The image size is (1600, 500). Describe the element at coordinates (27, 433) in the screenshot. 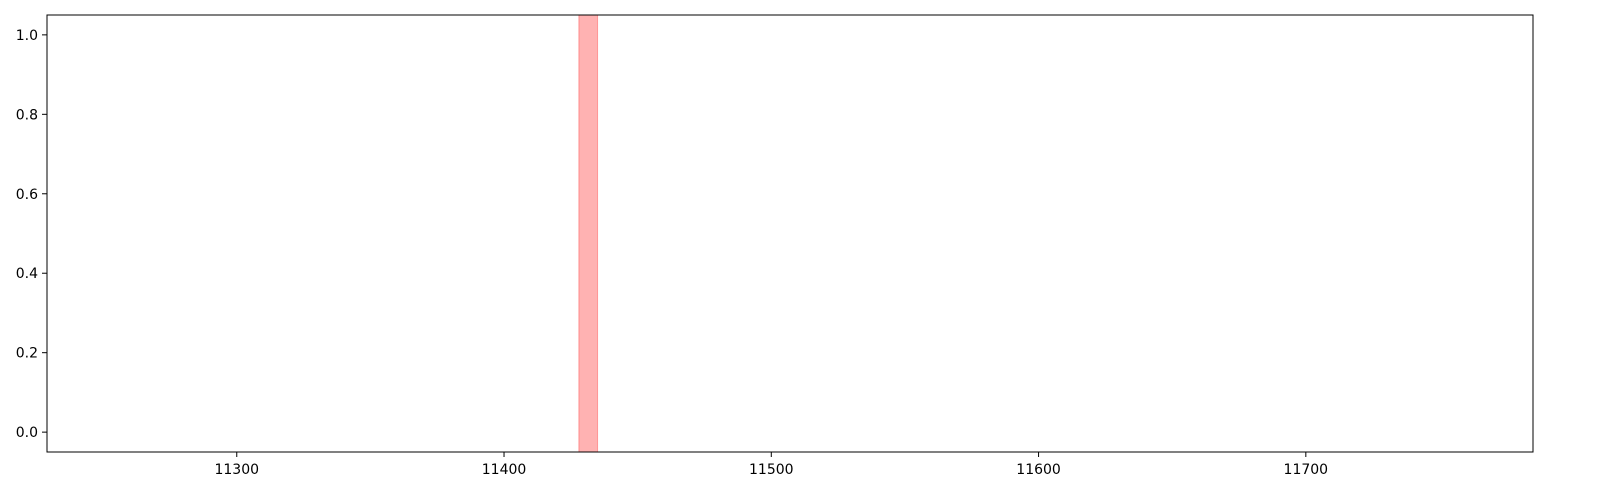

I see `y-tick-label: 0.0` at that location.